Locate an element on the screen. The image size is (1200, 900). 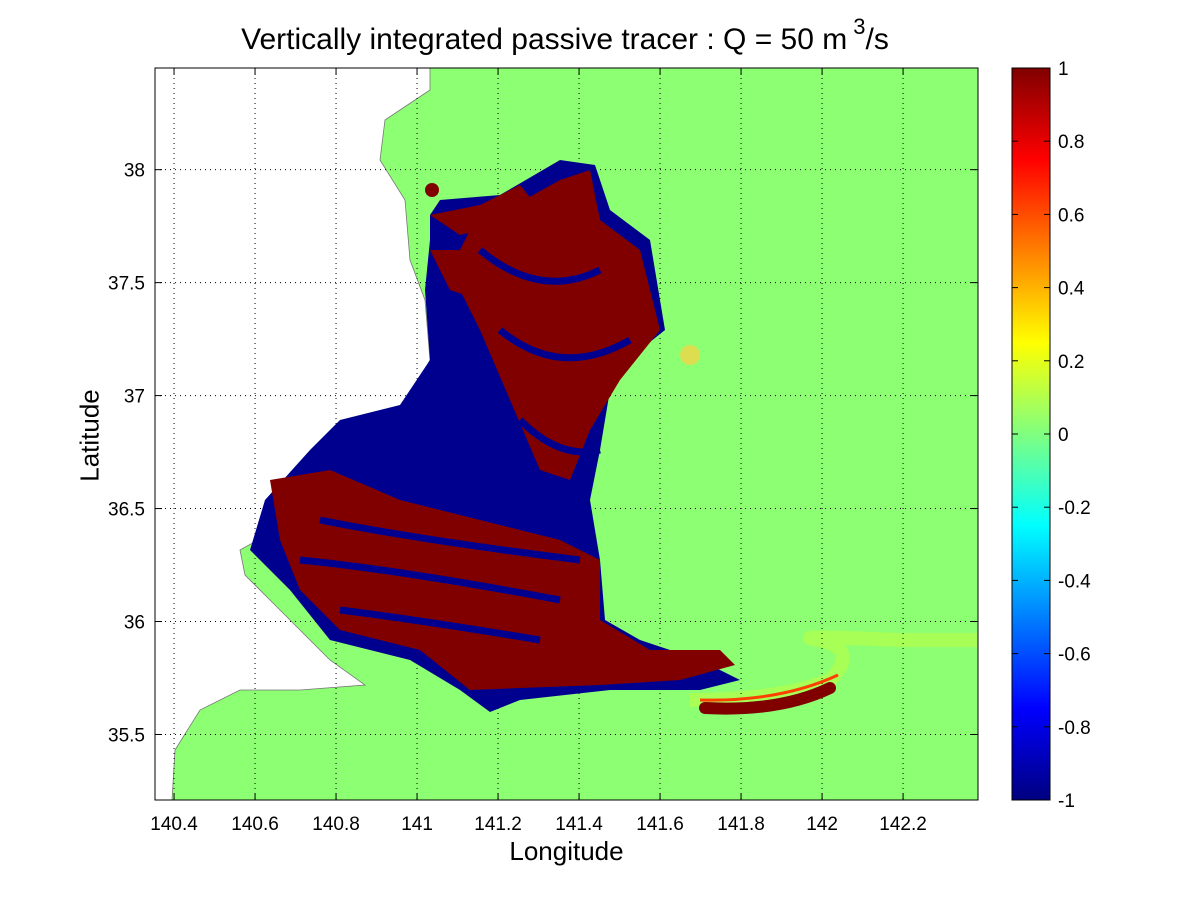
x-tick-label: 140.4 is located at coordinates (174, 824).